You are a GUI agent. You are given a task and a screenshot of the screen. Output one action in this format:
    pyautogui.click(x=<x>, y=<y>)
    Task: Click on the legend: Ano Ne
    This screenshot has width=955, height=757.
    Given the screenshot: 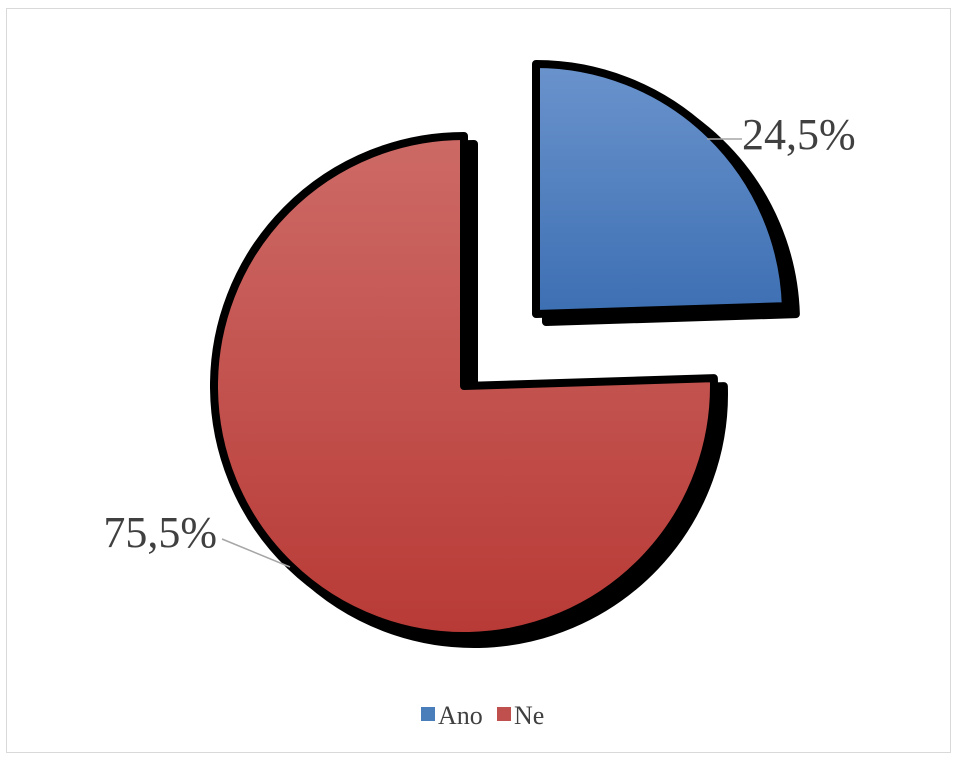 What is the action you would take?
    pyautogui.click(x=482, y=715)
    